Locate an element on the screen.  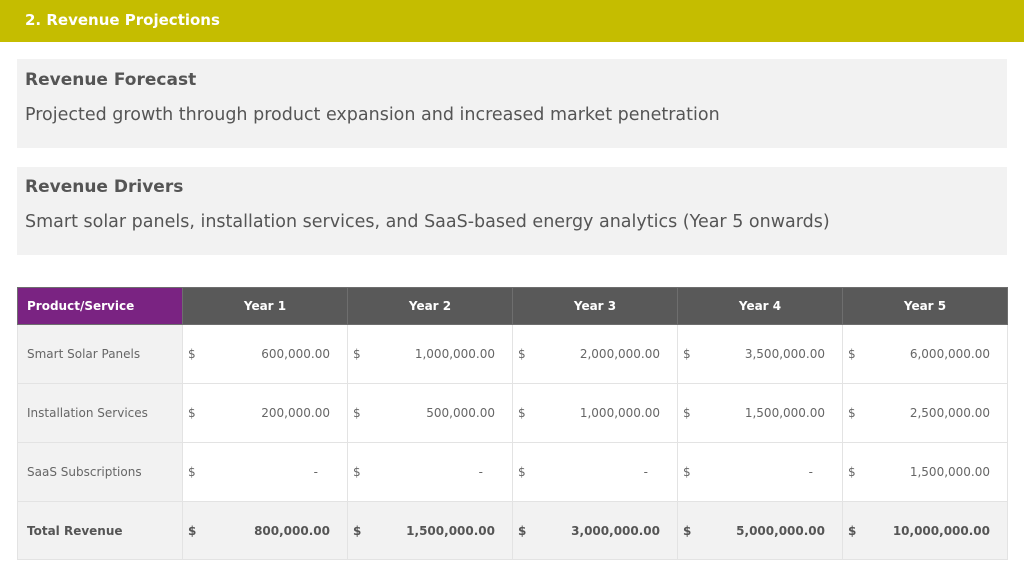
table-cell: $2,500,000.00 is located at coordinates (925, 413).